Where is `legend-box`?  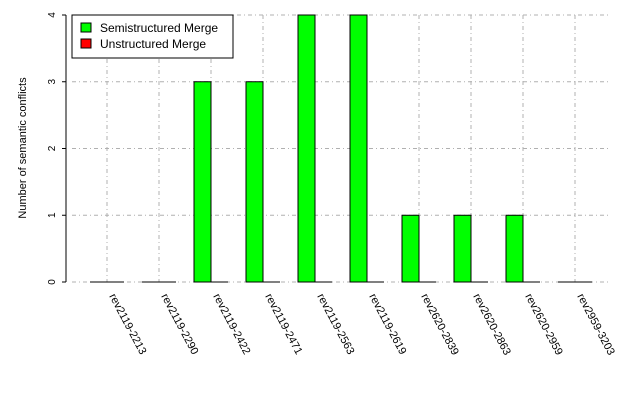 legend-box is located at coordinates (152, 36).